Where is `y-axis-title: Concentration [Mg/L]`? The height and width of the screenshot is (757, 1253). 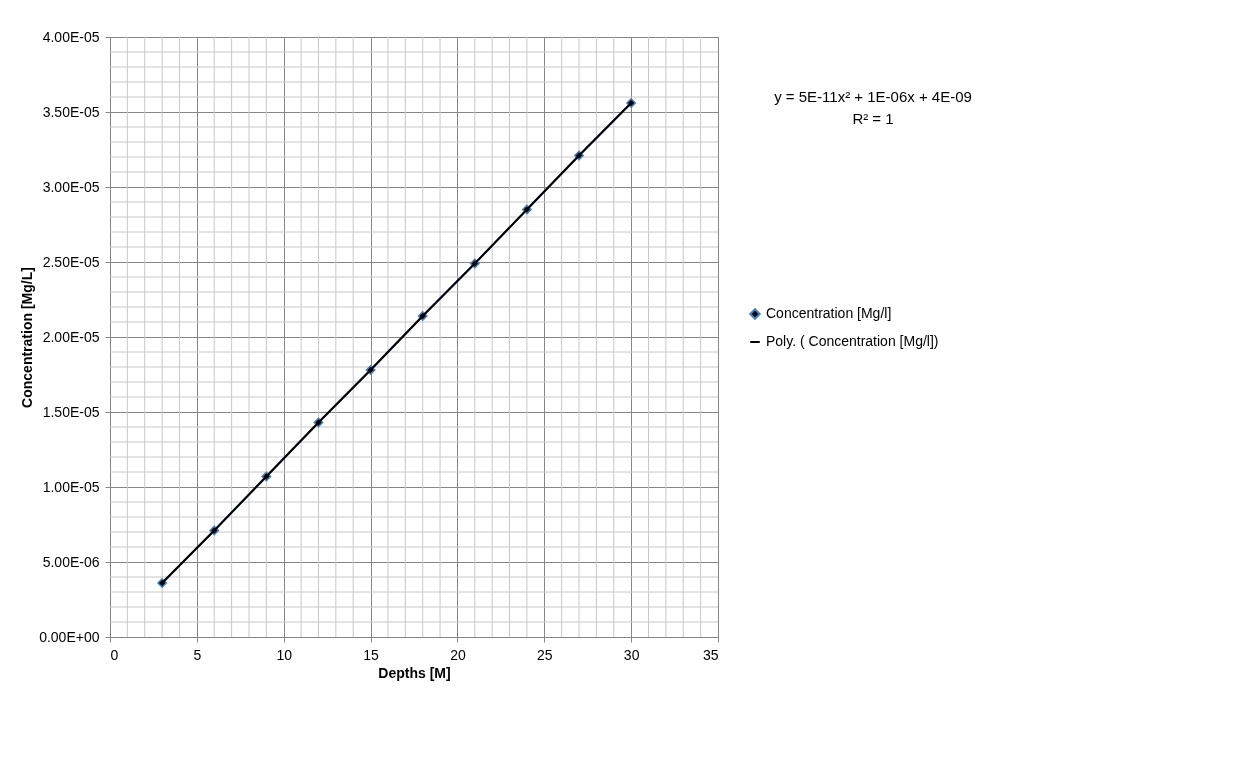
y-axis-title: Concentration [Mg/L] is located at coordinates (27, 337).